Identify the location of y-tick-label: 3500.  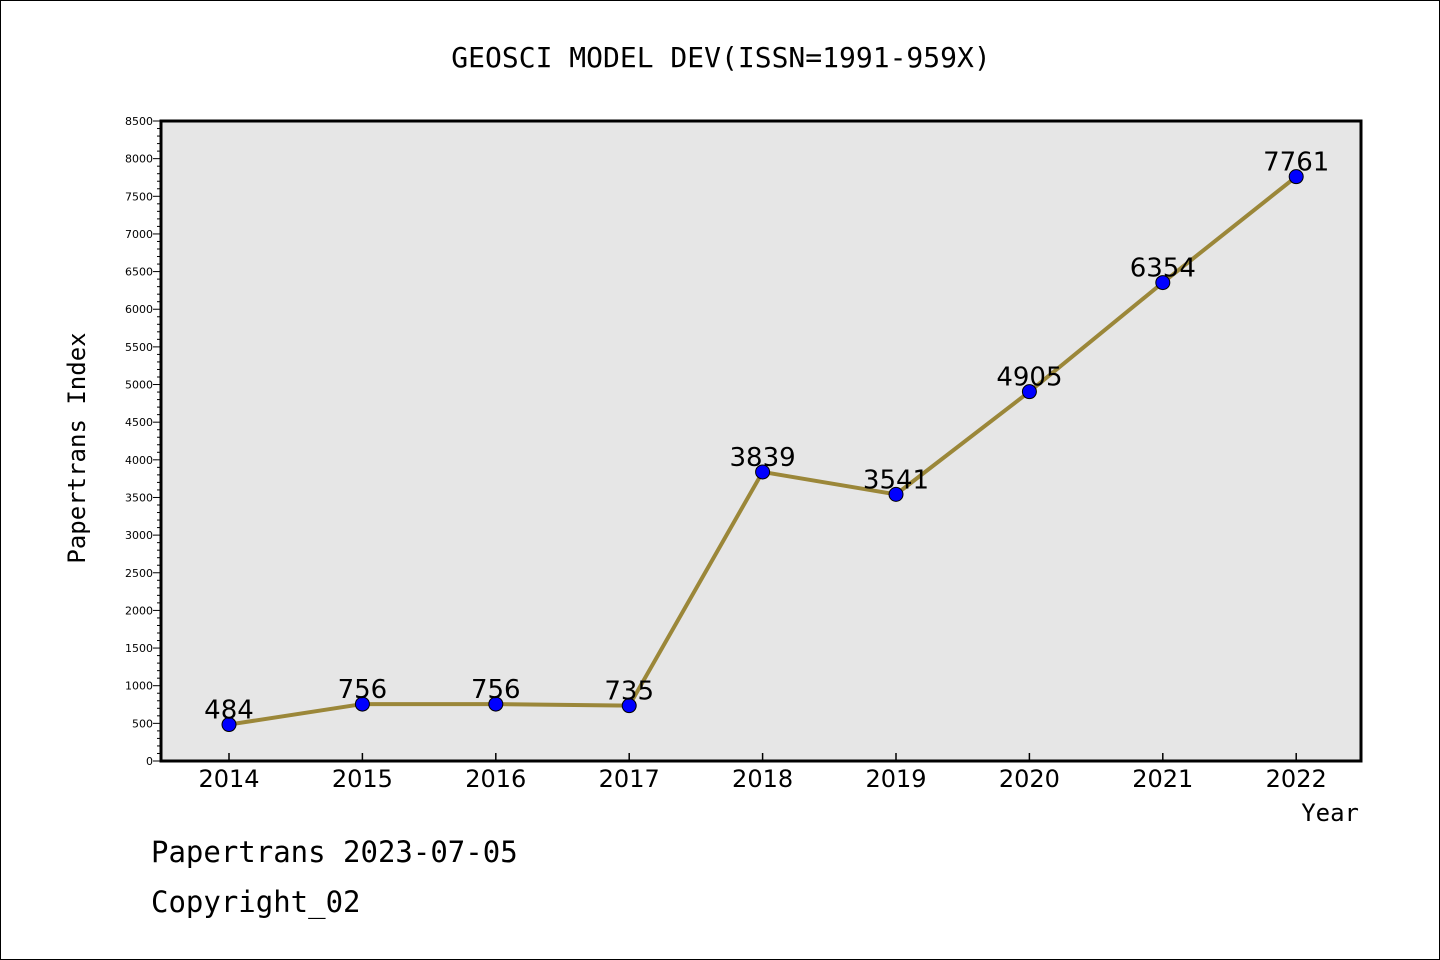
(139, 497).